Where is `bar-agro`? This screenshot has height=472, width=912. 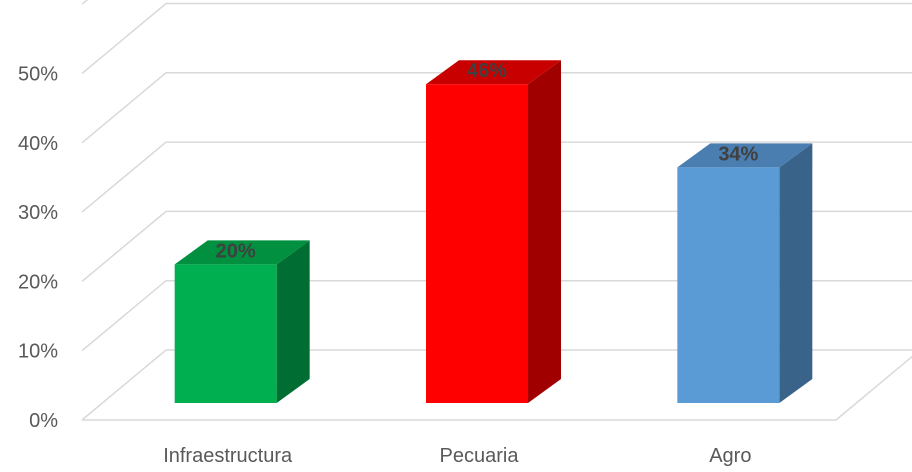 bar-agro is located at coordinates (745, 273).